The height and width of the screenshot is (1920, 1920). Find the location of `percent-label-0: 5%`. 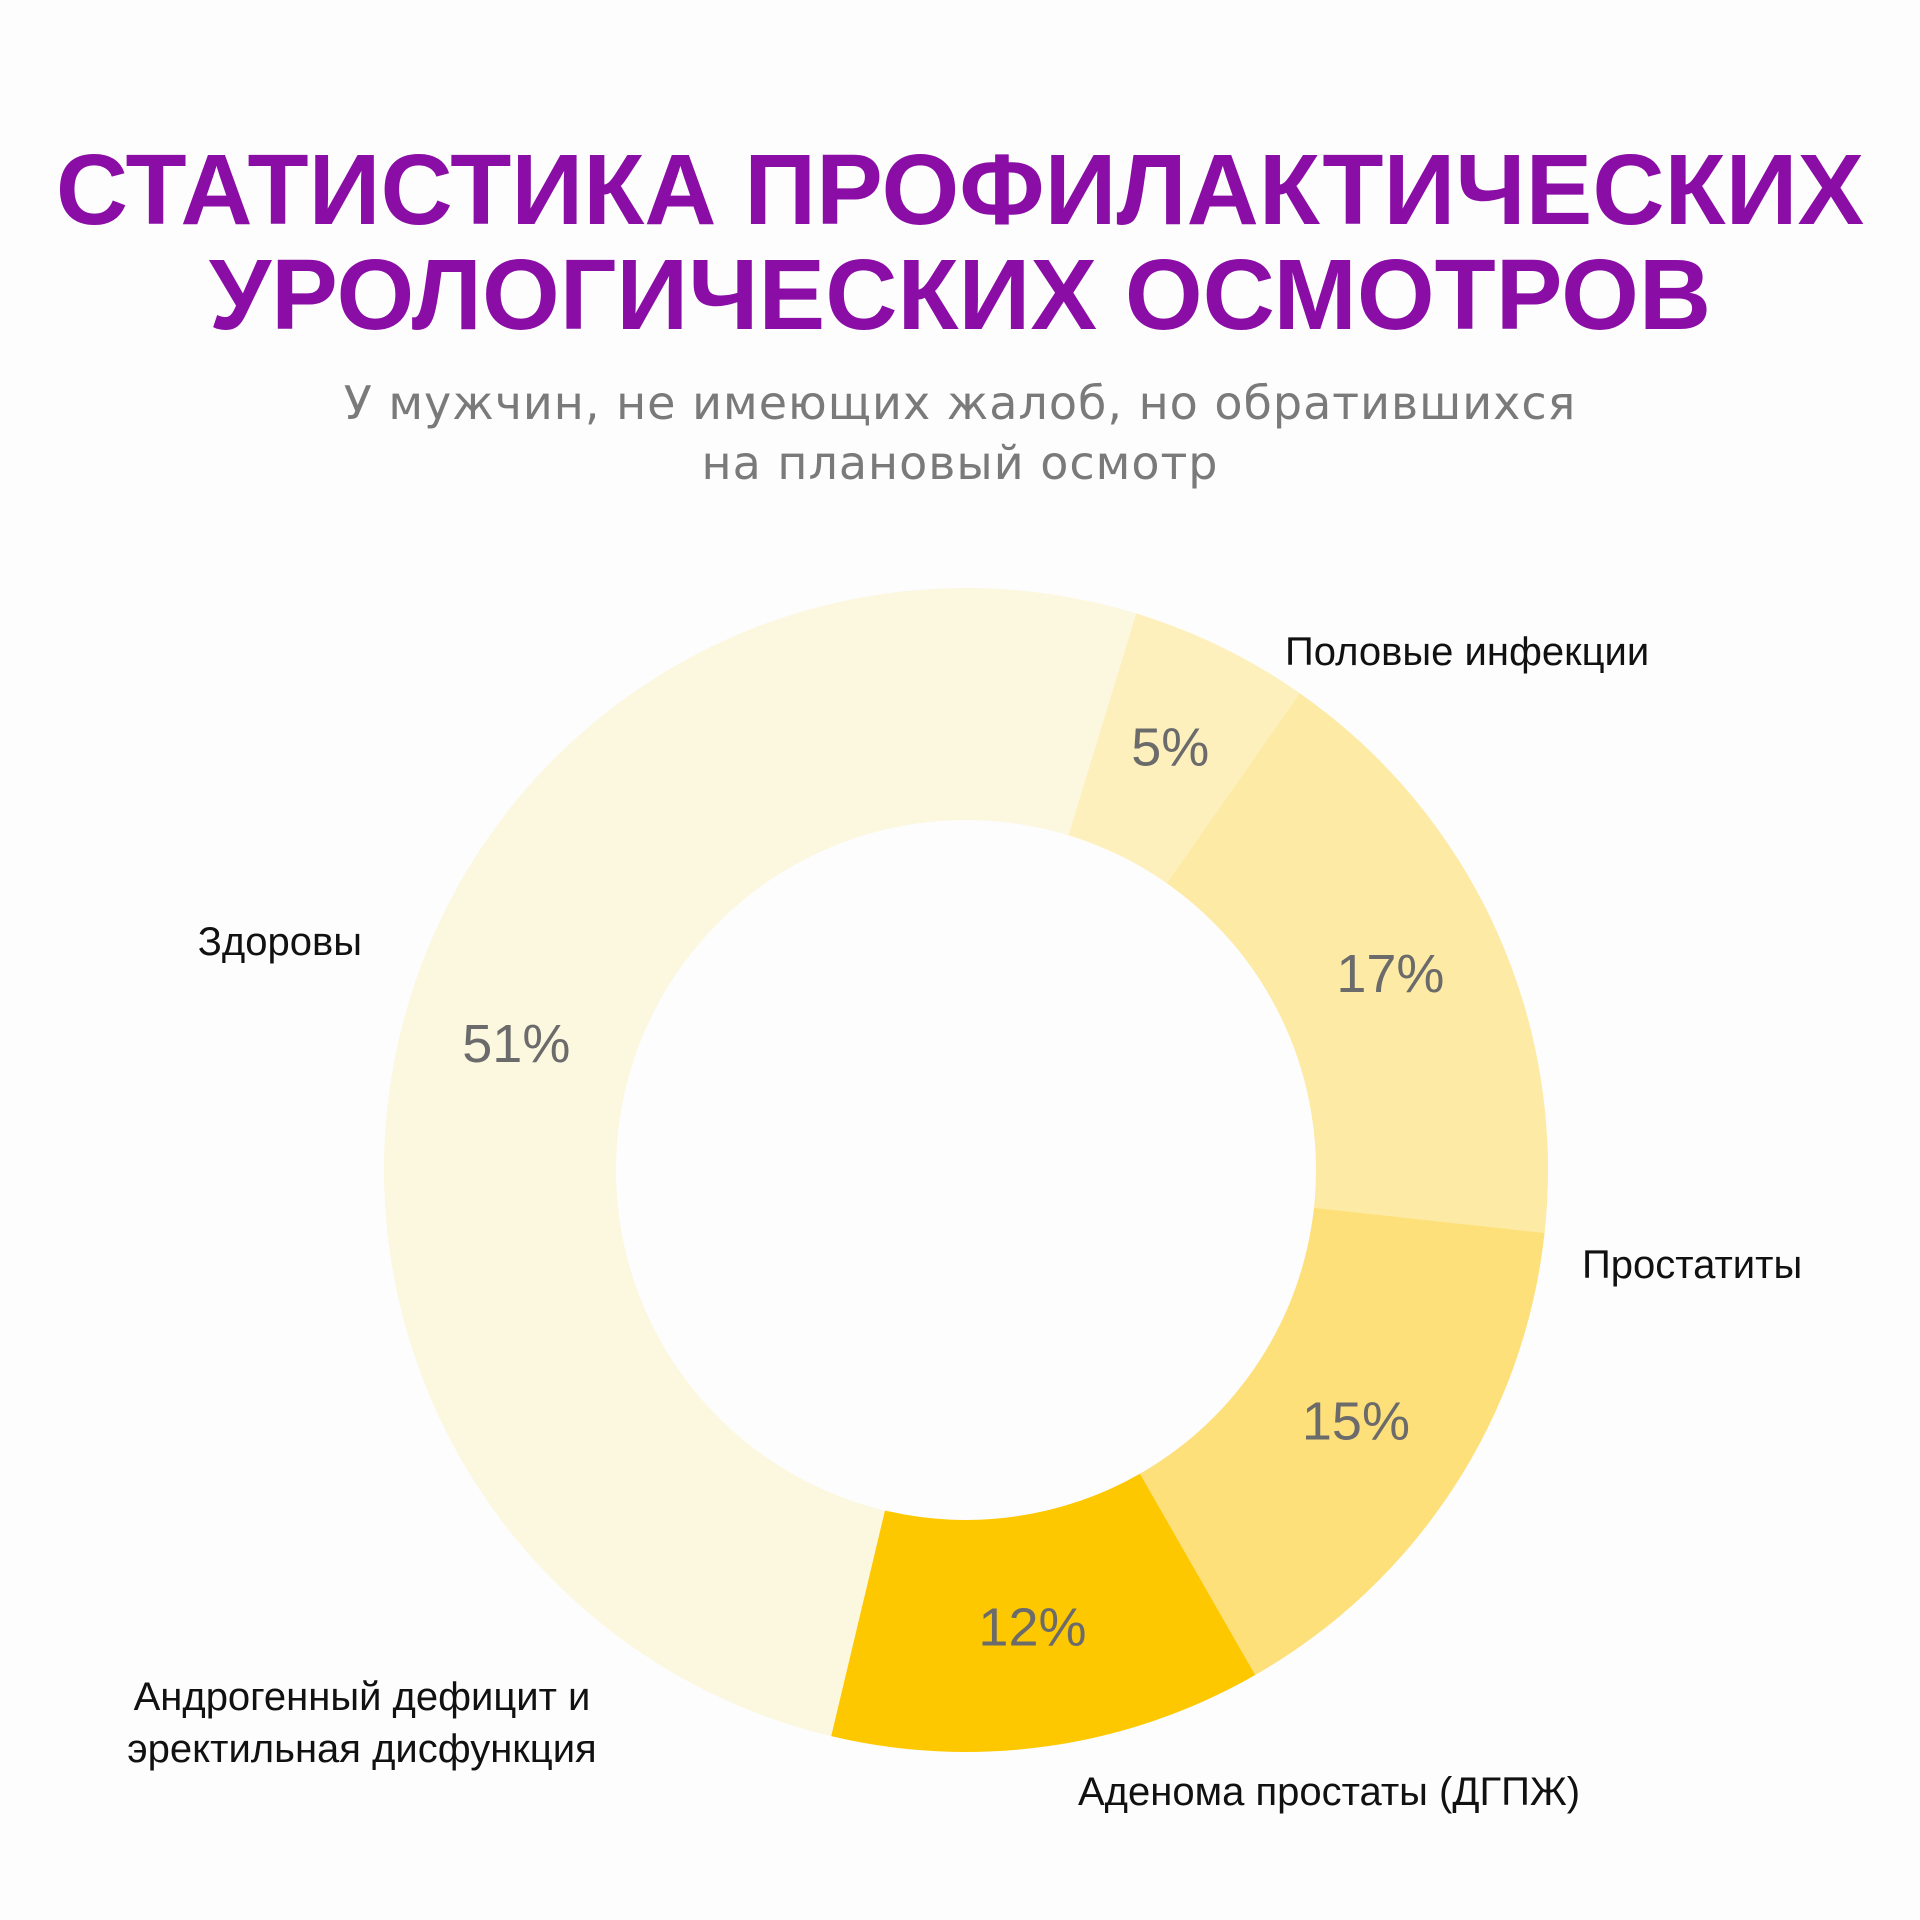

percent-label-0: 5% is located at coordinates (1170, 747).